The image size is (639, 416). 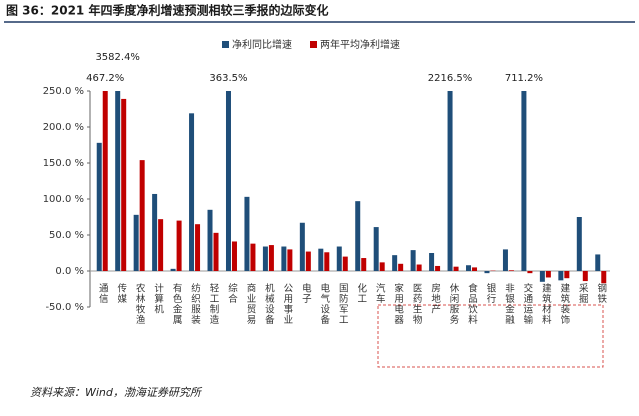 I want to click on y-tick-label: 100.0 %, so click(x=63, y=199).